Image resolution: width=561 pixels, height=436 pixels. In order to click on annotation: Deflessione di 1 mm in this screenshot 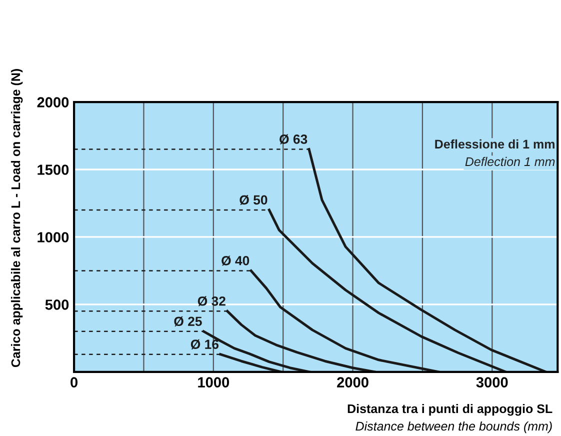, I will do `click(494, 144)`.